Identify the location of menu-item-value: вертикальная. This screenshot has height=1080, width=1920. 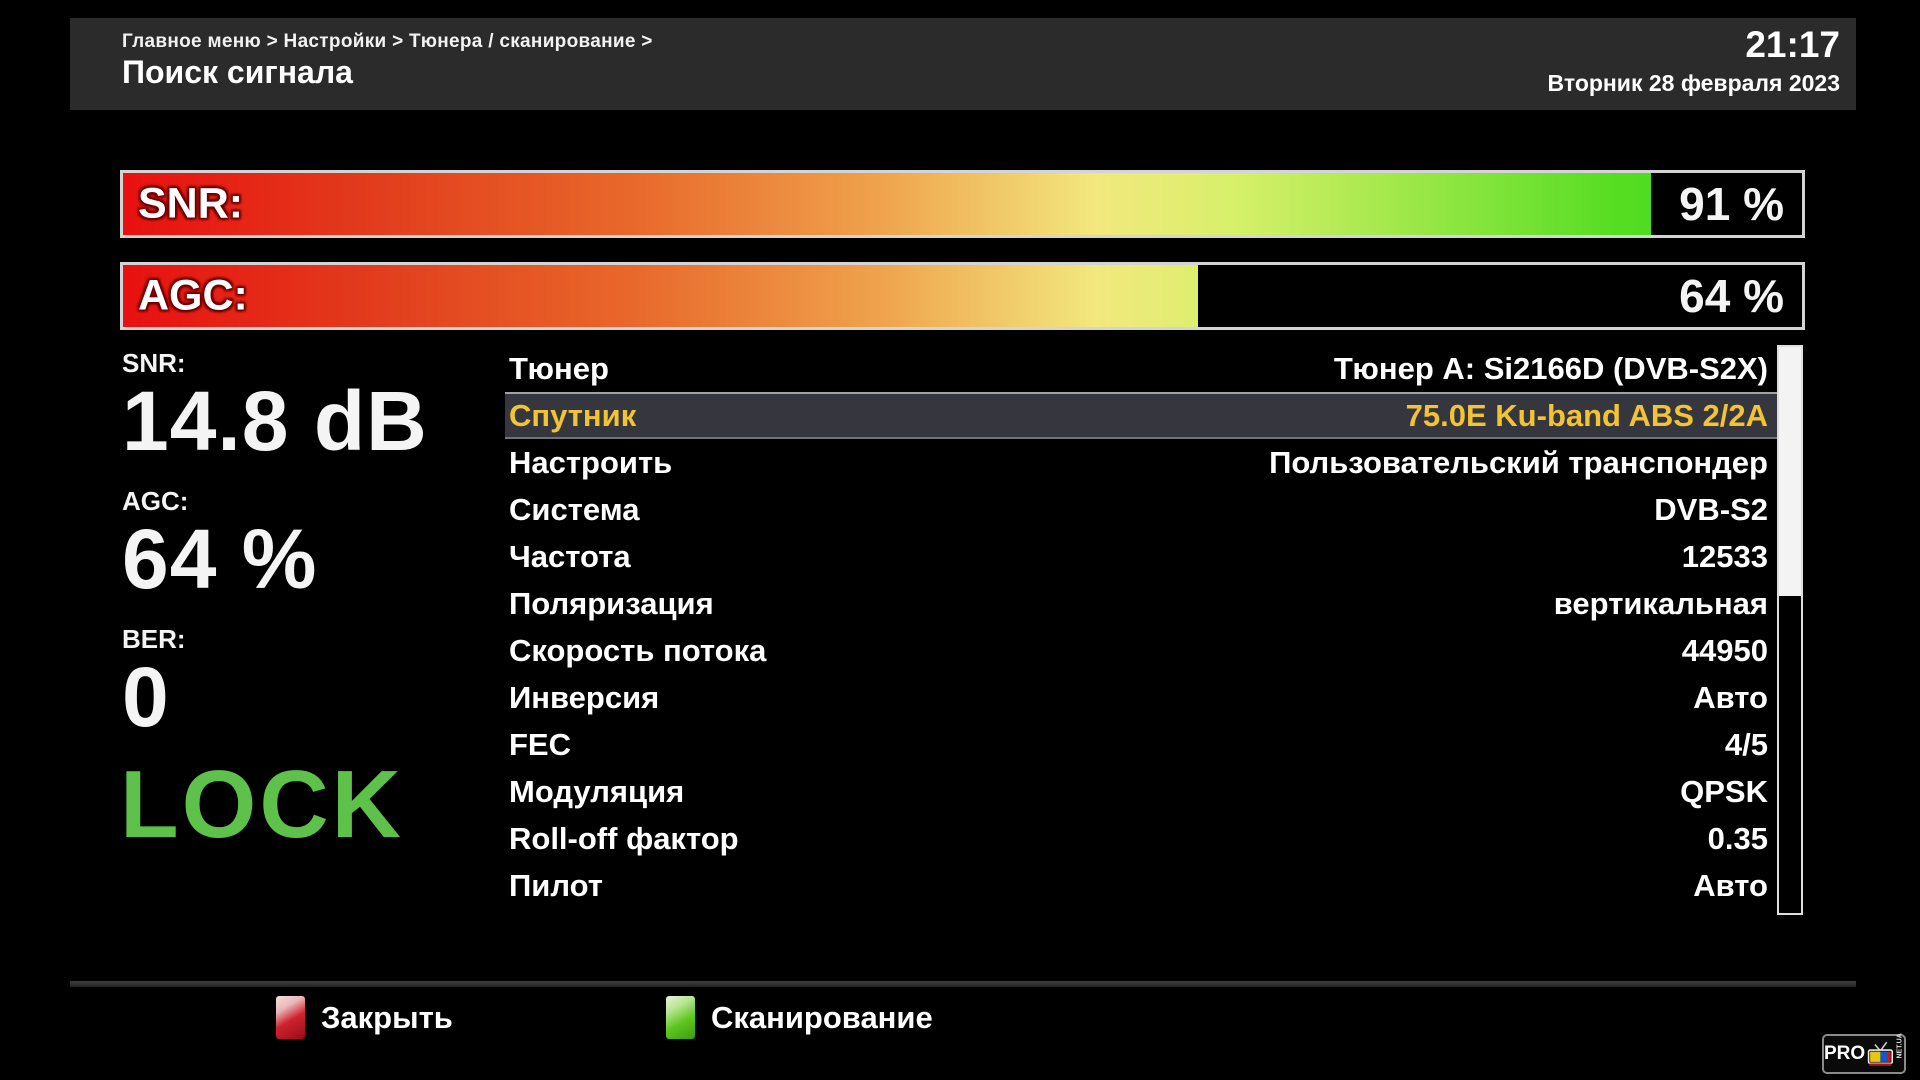
(1660, 603).